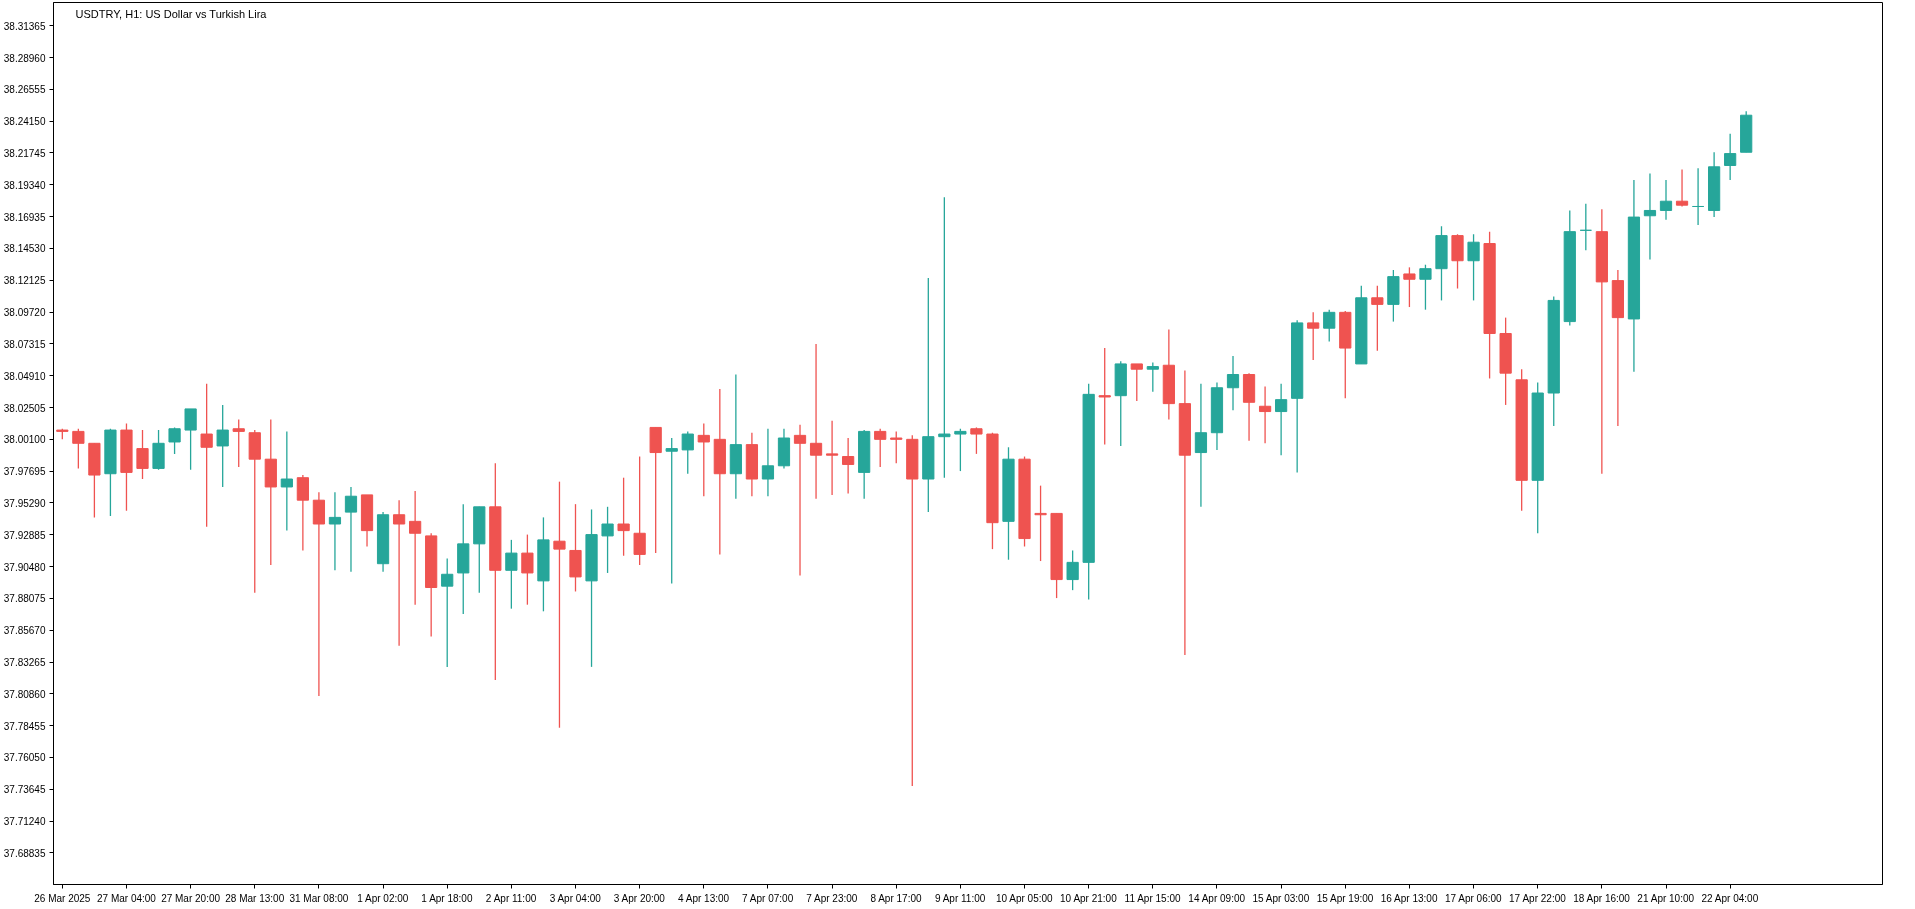 The width and height of the screenshot is (1915, 909). I want to click on y-tick-label: 38.12125, so click(24, 281).